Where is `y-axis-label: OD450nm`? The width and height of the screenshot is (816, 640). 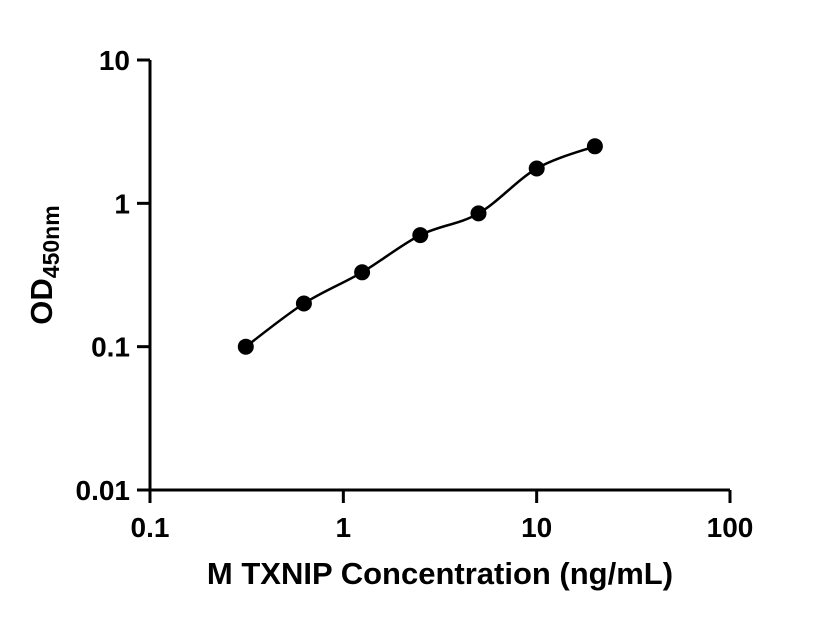
y-axis-label: OD450nm is located at coordinates (44, 264).